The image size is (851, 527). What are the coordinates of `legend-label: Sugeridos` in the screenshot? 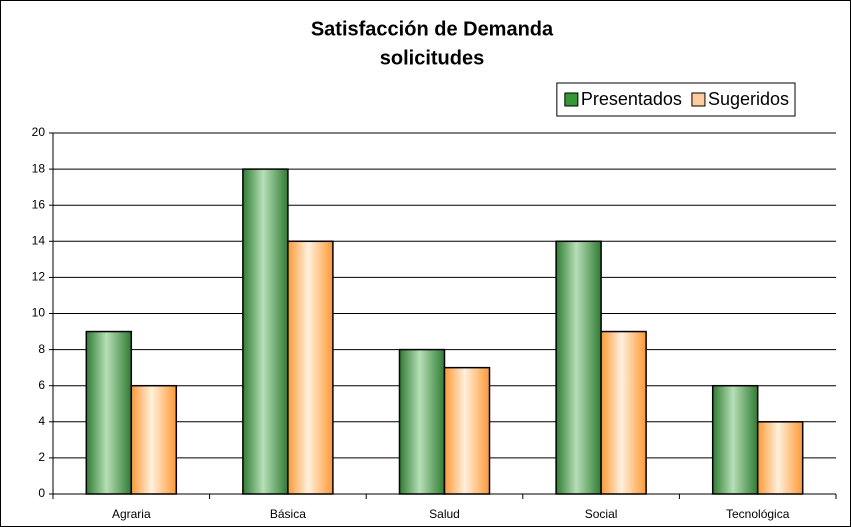 It's located at (748, 99).